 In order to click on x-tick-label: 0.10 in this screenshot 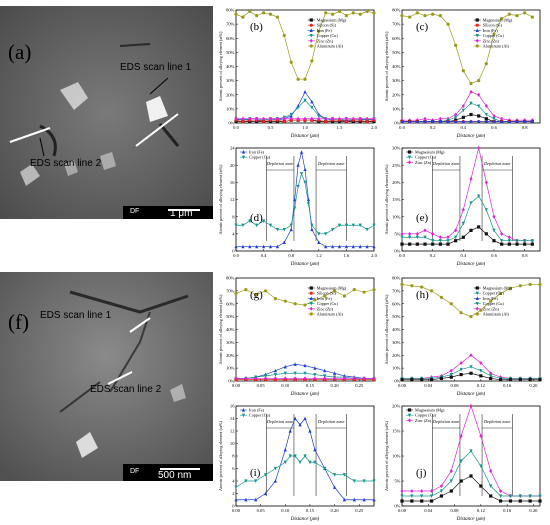, I will do `click(285, 510)`.